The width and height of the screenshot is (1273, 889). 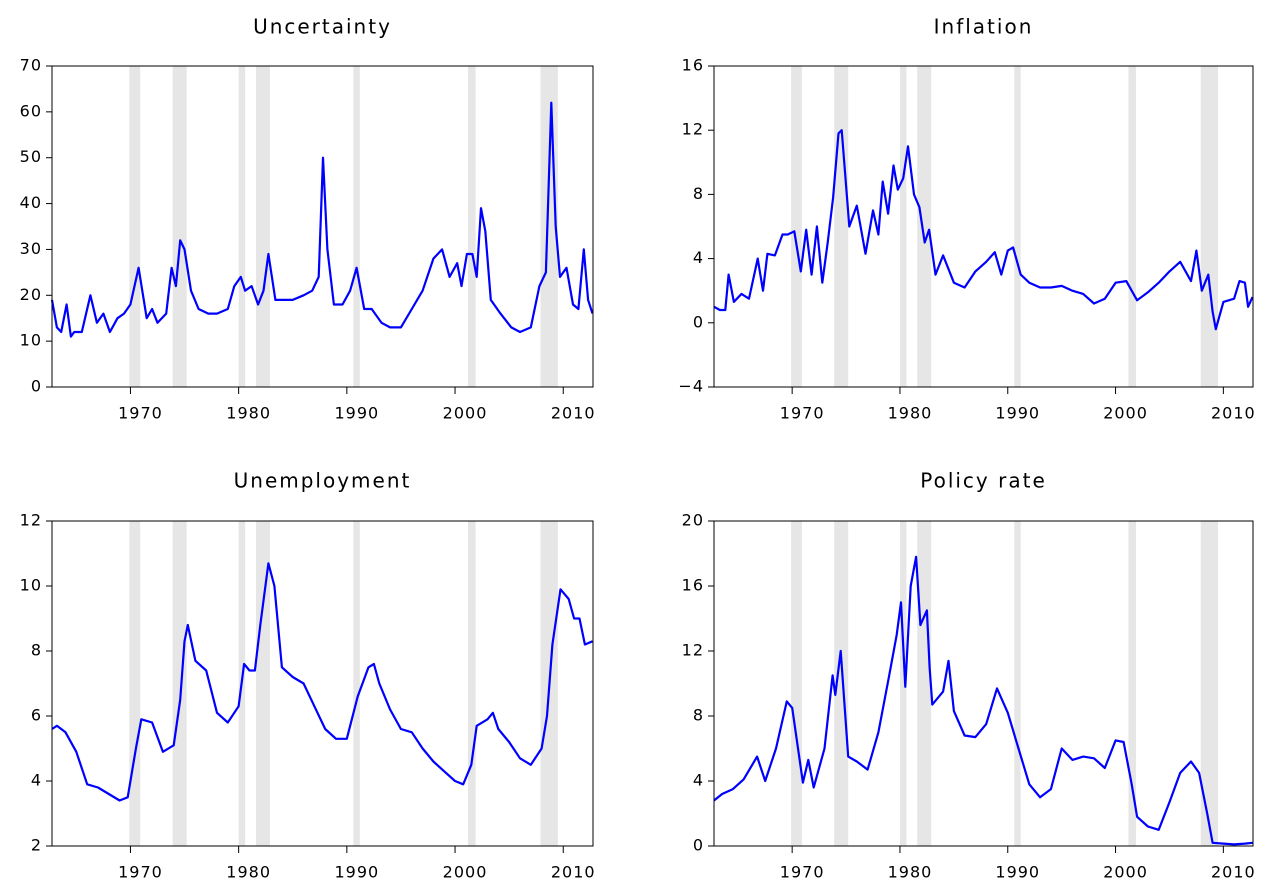 I want to click on y-tick-label: 30, so click(x=31, y=248).